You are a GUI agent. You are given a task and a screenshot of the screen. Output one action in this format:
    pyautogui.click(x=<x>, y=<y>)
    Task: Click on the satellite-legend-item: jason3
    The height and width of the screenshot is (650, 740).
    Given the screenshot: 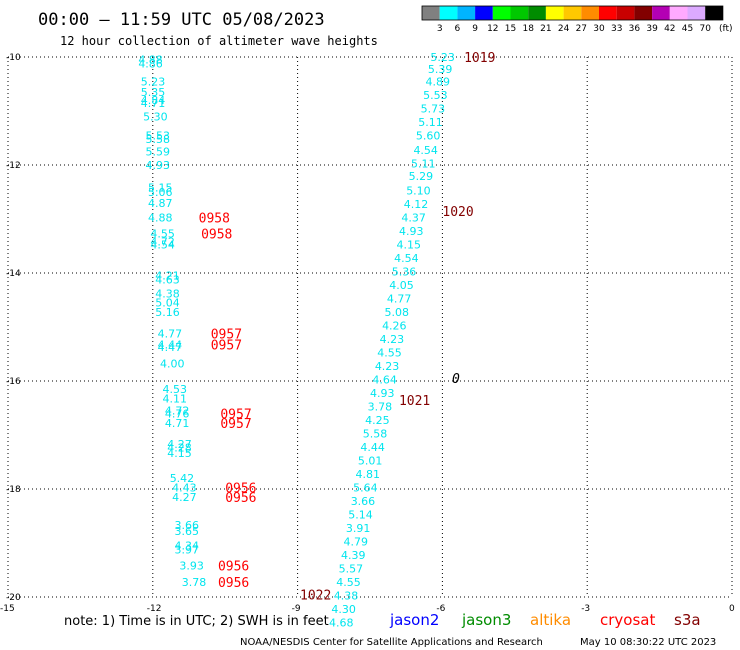 What is the action you would take?
    pyautogui.click(x=486, y=620)
    